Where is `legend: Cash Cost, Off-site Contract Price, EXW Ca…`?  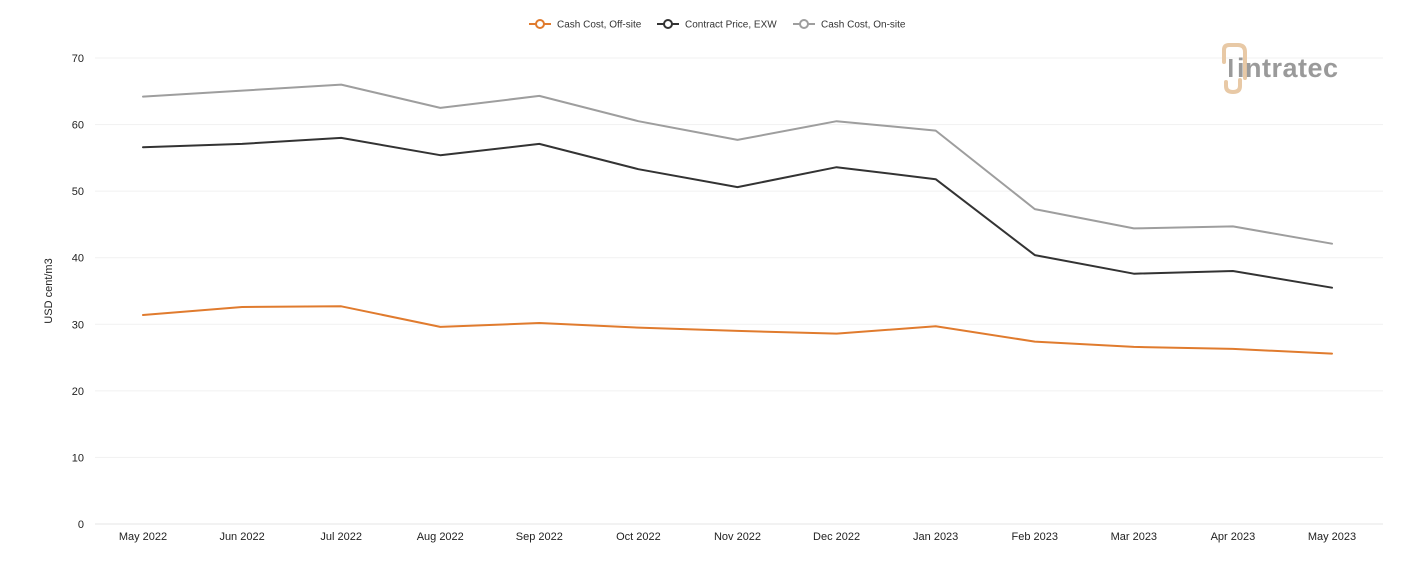
legend: Cash Cost, Off-site Contract Price, EXW Ca… is located at coordinates (717, 25).